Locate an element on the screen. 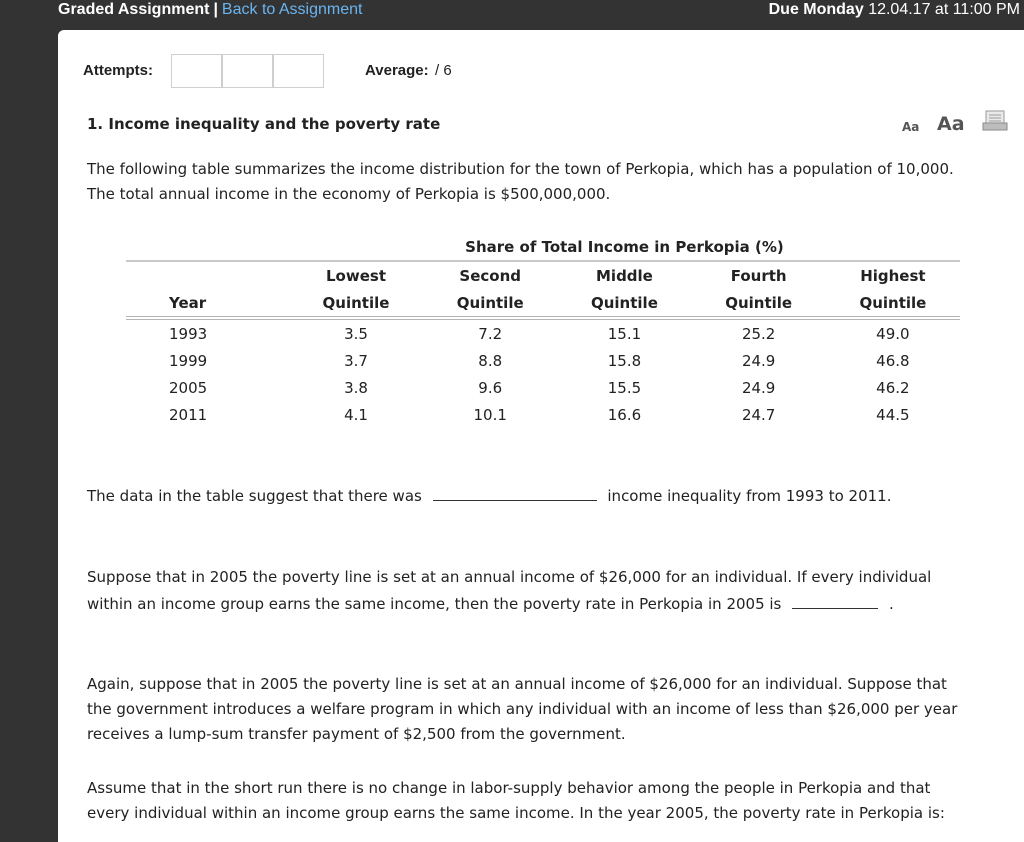  table-row: 1993 3.5 7.2 15.1 25.2 49.0 is located at coordinates (543, 332).